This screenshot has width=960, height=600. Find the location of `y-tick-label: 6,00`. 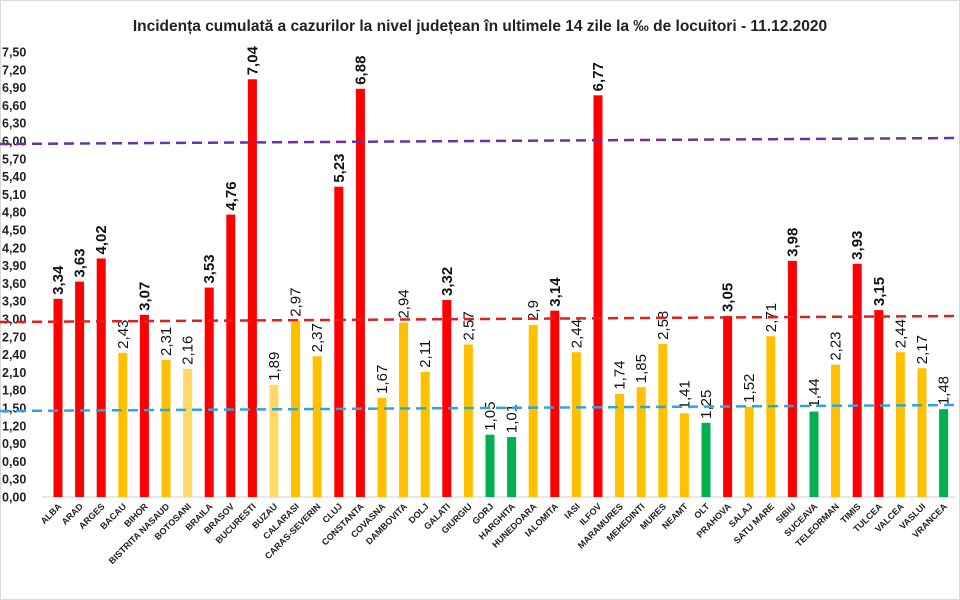

y-tick-label: 6,00 is located at coordinates (14, 142).